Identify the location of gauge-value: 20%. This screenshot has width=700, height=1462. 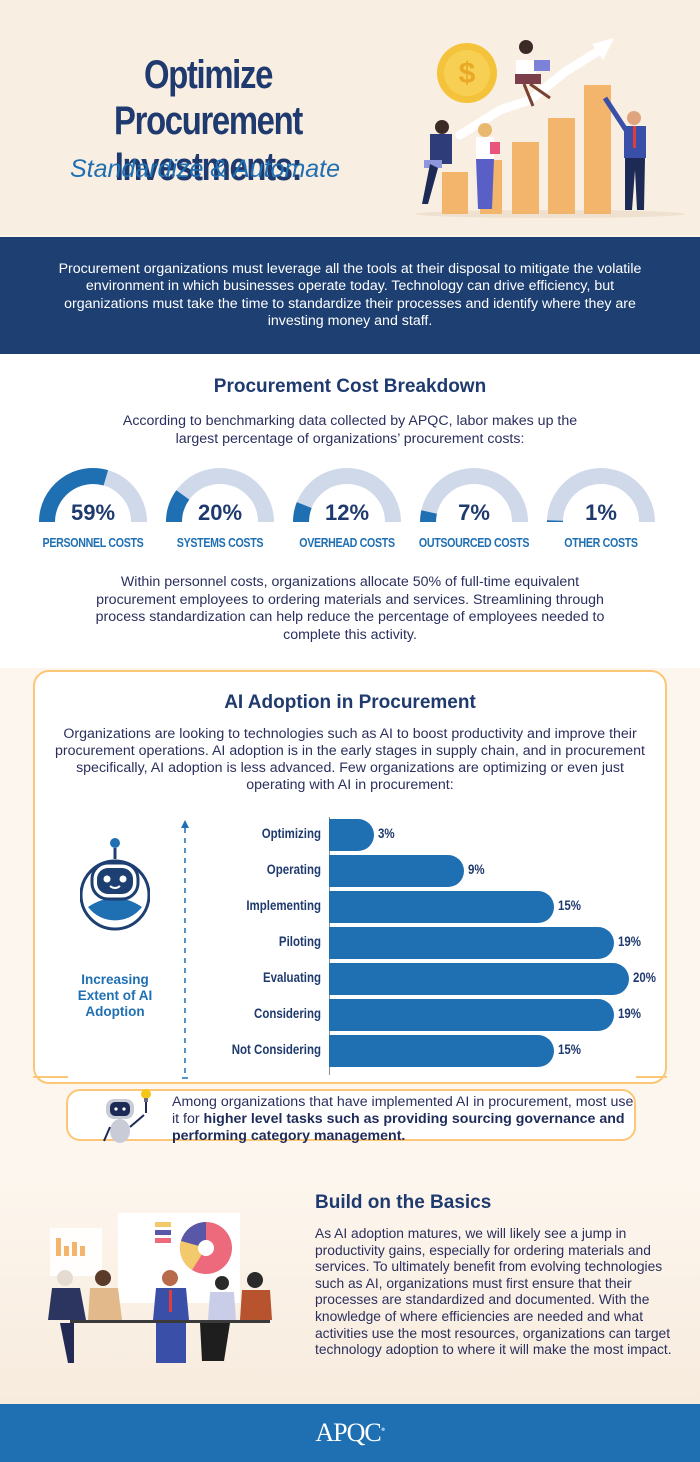
(220, 512).